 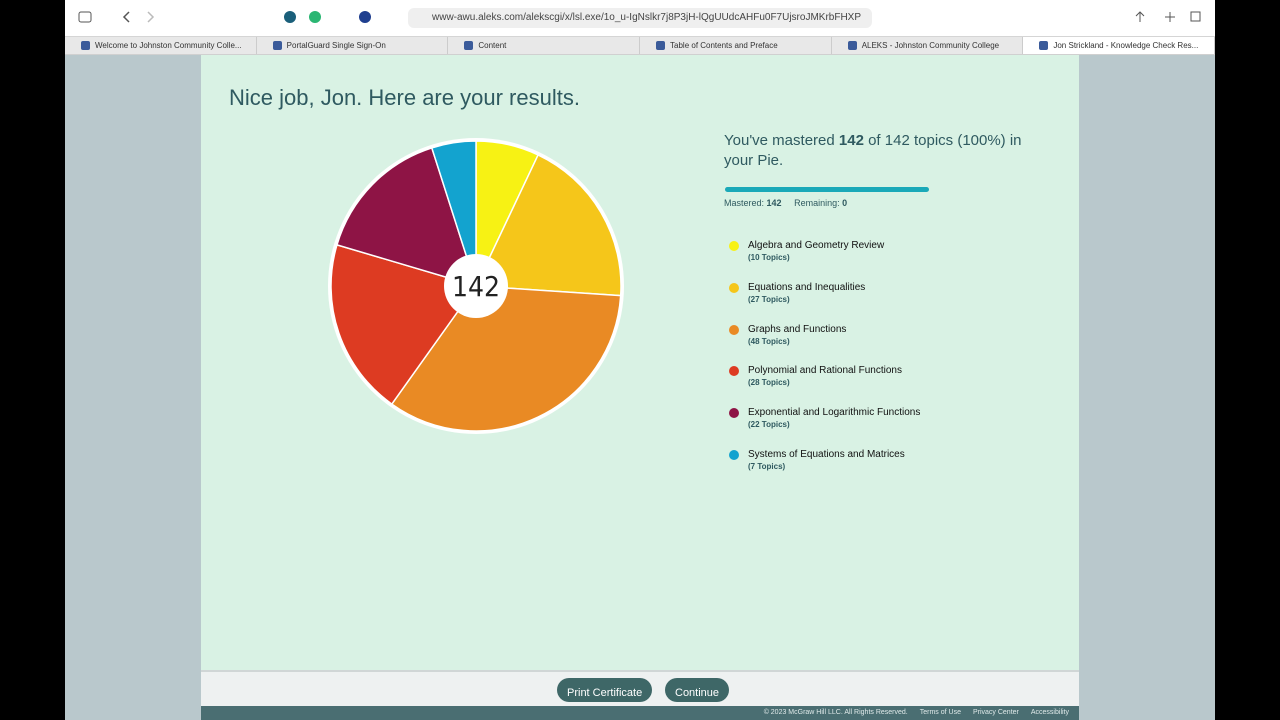 I want to click on print-certificate-button: Print Certificate, so click(x=605, y=690).